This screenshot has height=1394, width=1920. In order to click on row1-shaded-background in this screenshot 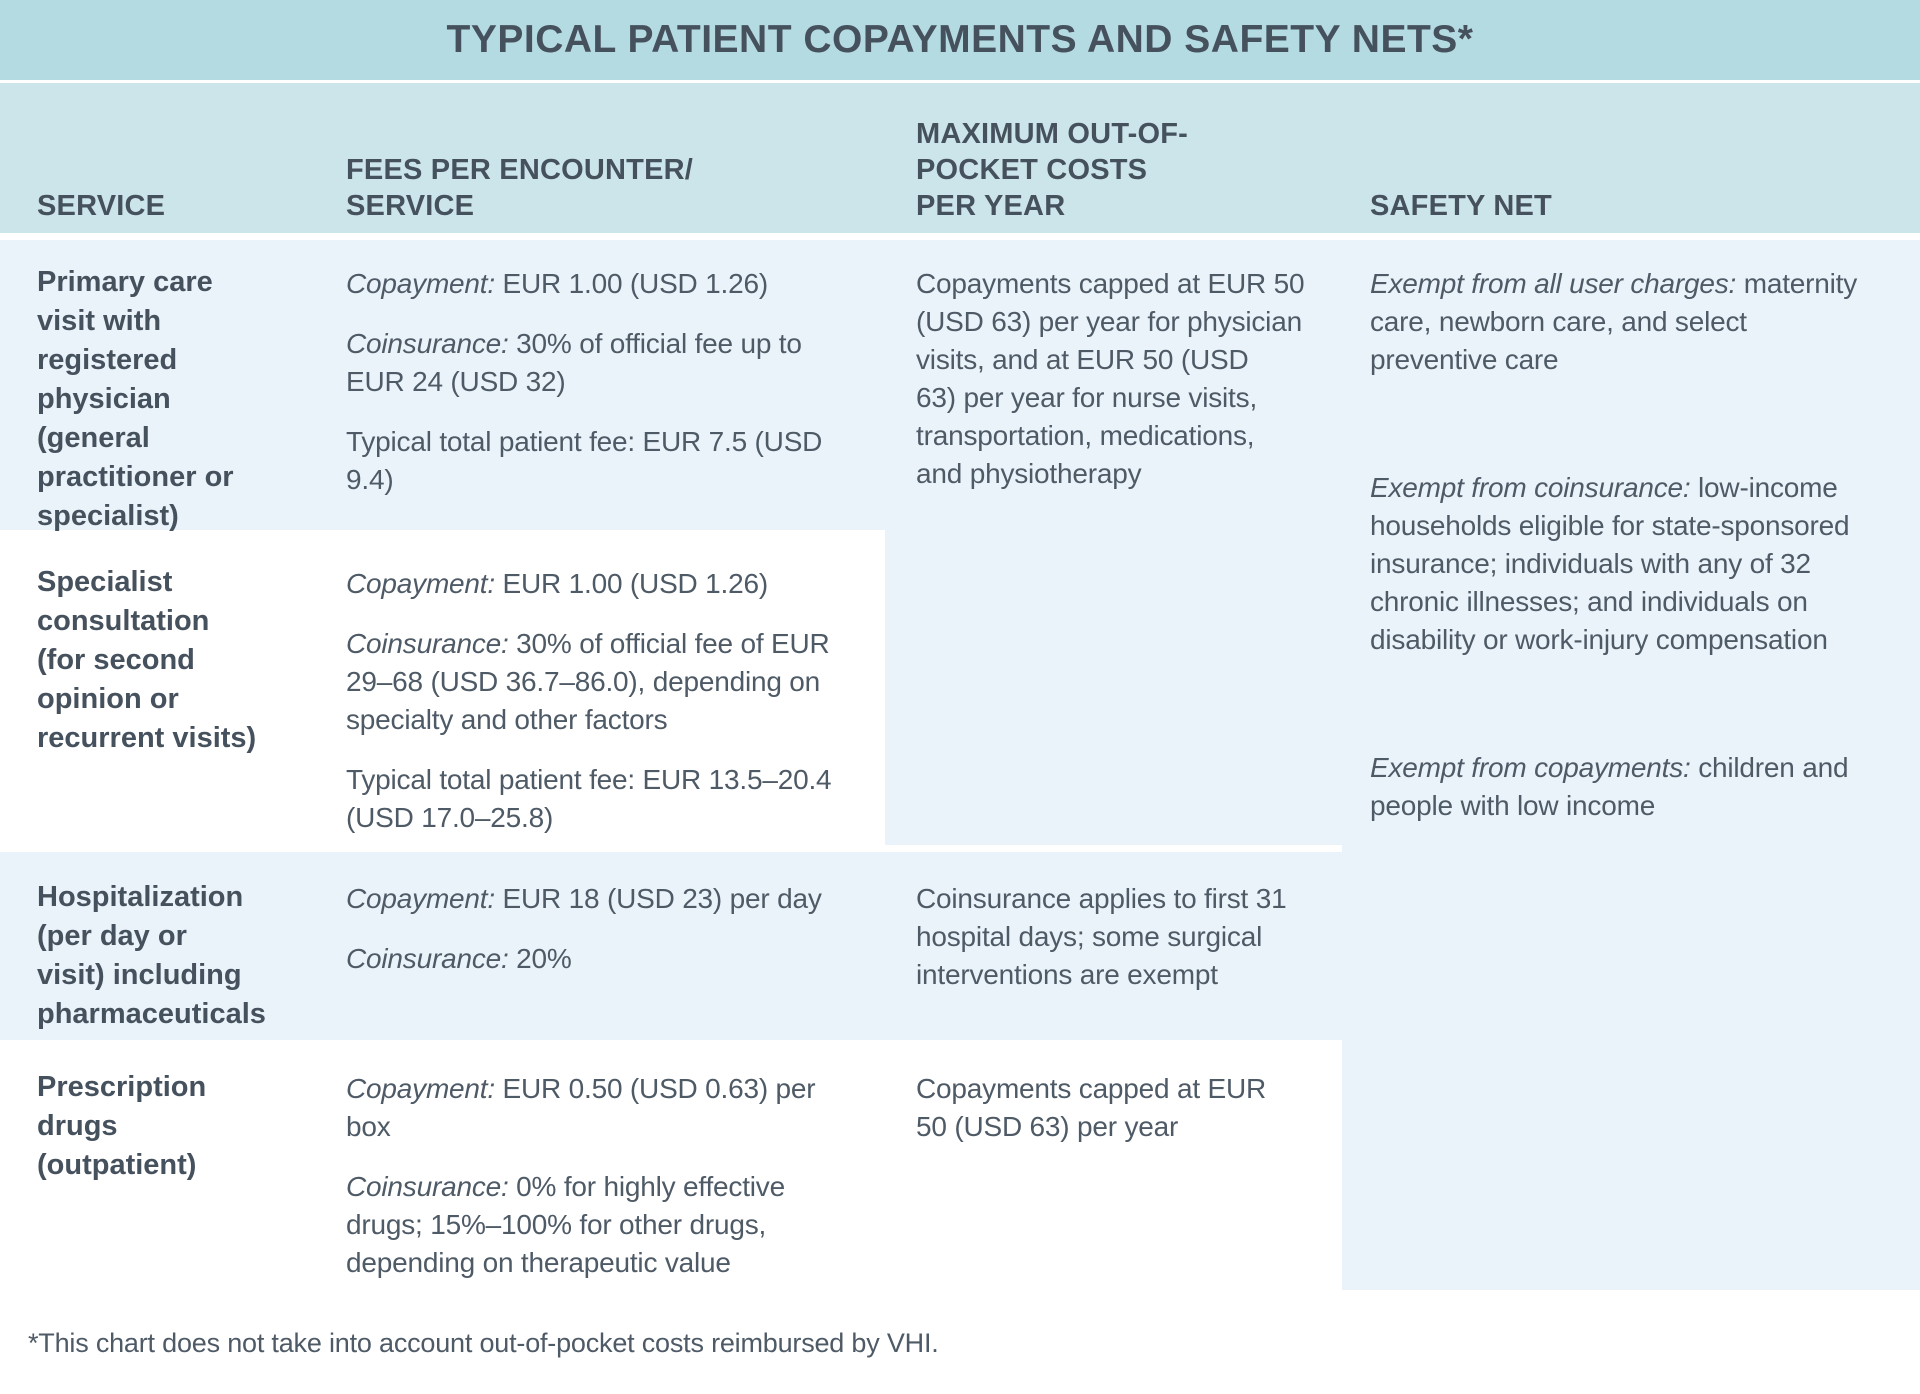, I will do `click(442, 385)`.